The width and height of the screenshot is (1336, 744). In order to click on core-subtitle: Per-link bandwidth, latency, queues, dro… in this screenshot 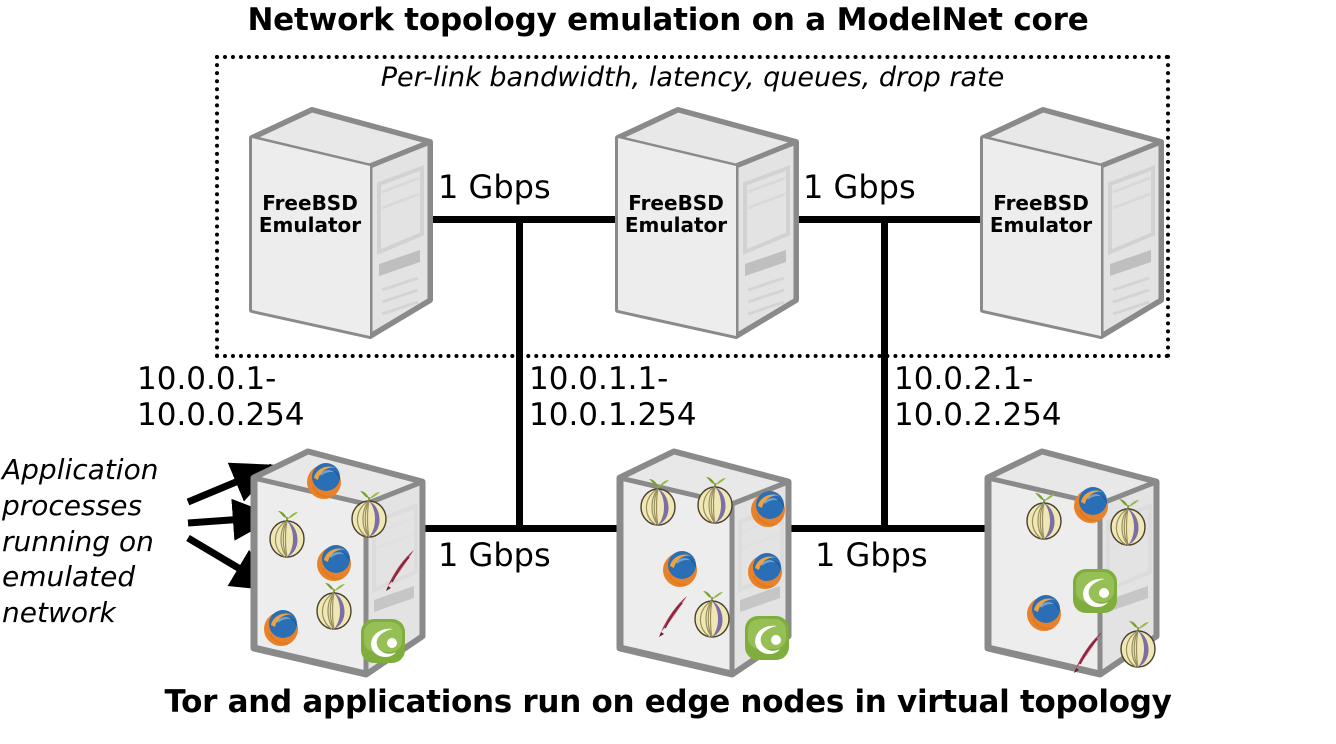, I will do `click(692, 77)`.